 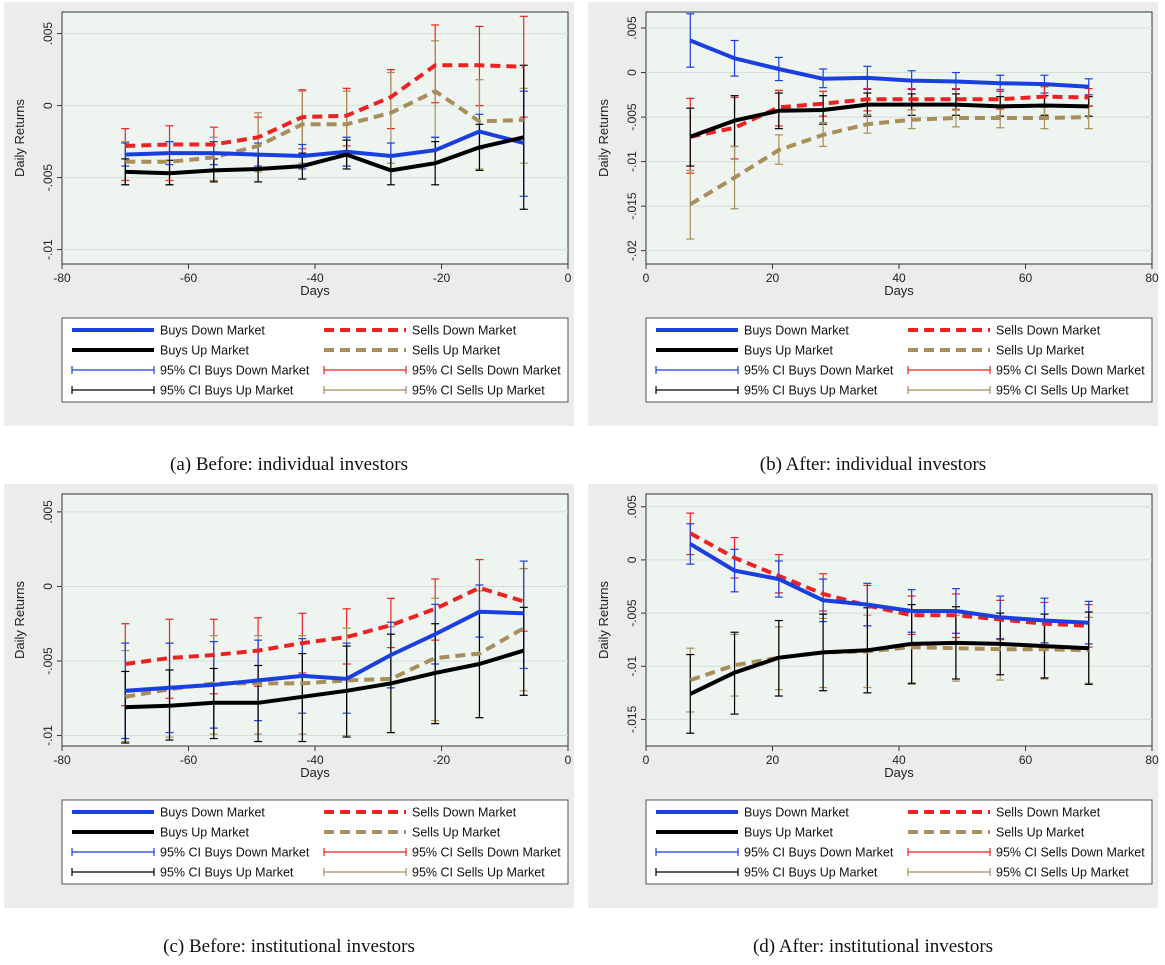 What do you see at coordinates (873, 946) in the screenshot?
I see `figure-caption: (d) After: institutional investors` at bounding box center [873, 946].